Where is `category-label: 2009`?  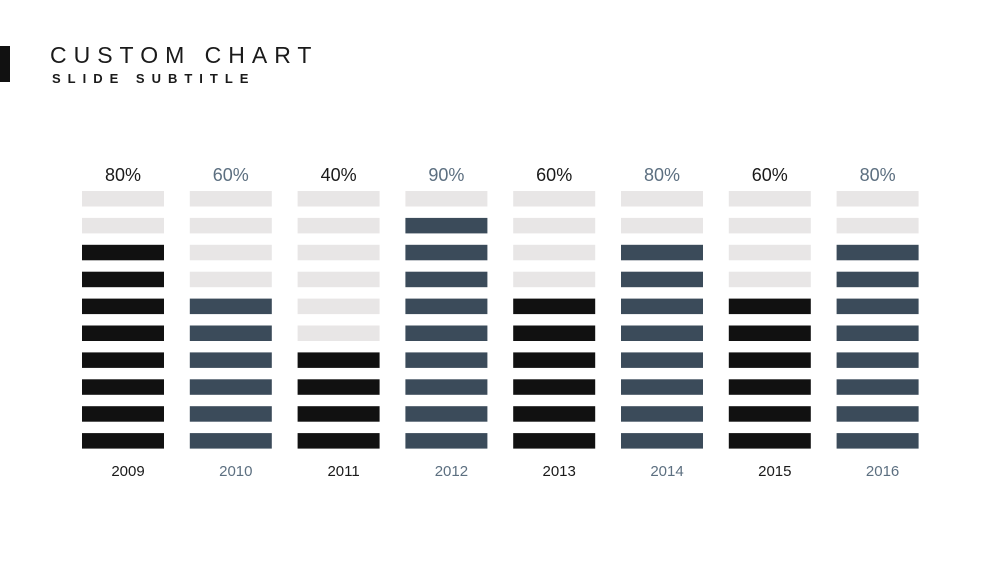
category-label: 2009 is located at coordinates (127, 471).